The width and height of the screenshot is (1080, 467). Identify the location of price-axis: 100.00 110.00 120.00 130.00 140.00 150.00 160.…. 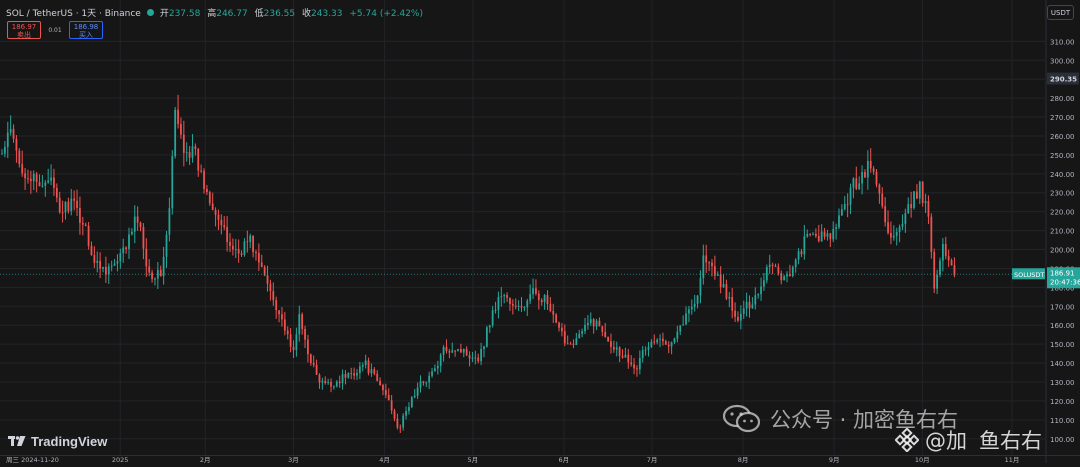
(1062, 231).